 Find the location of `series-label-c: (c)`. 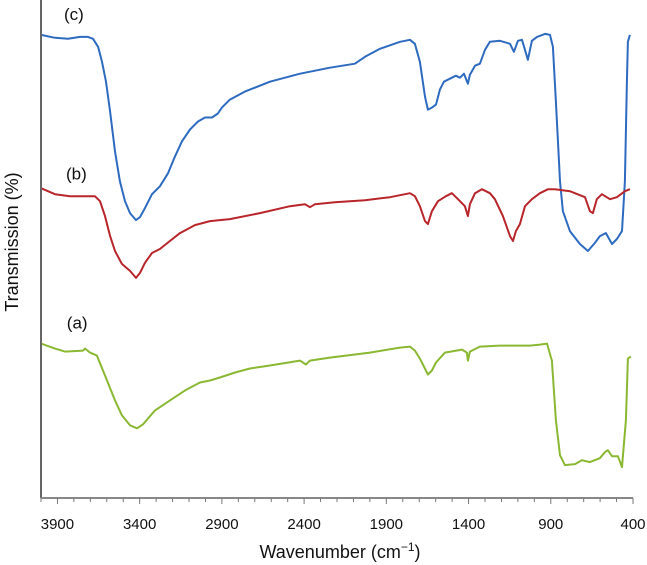

series-label-c: (c) is located at coordinates (74, 14).